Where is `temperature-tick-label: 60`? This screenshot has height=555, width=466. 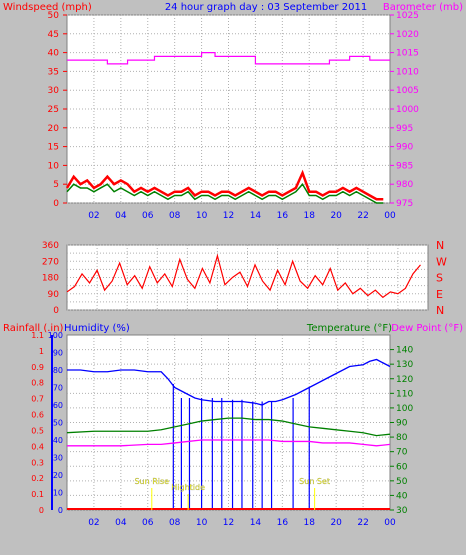
temperature-tick-label: 60 is located at coordinates (402, 467).